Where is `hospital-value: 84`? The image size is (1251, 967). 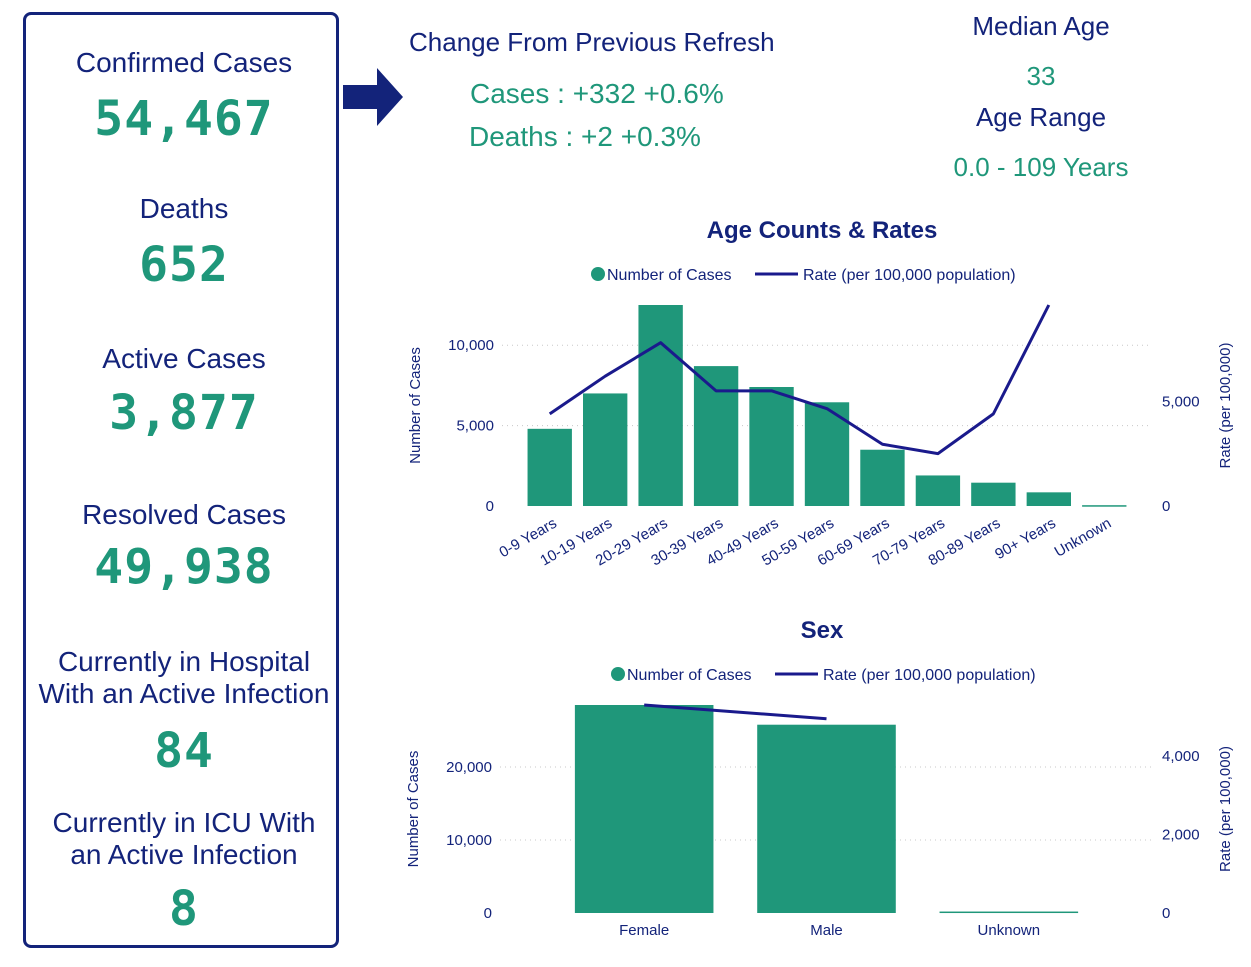
hospital-value: 84 is located at coordinates (184, 751).